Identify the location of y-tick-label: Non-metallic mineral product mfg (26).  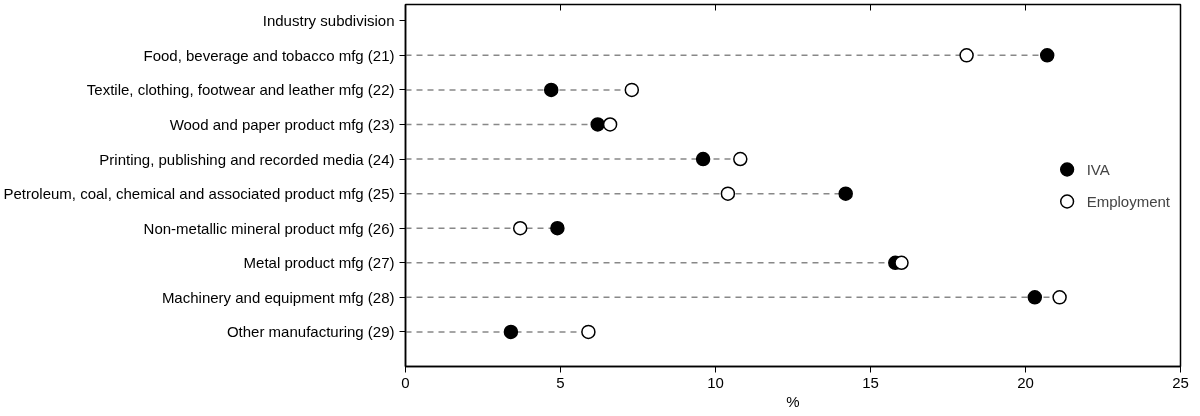
(269, 228).